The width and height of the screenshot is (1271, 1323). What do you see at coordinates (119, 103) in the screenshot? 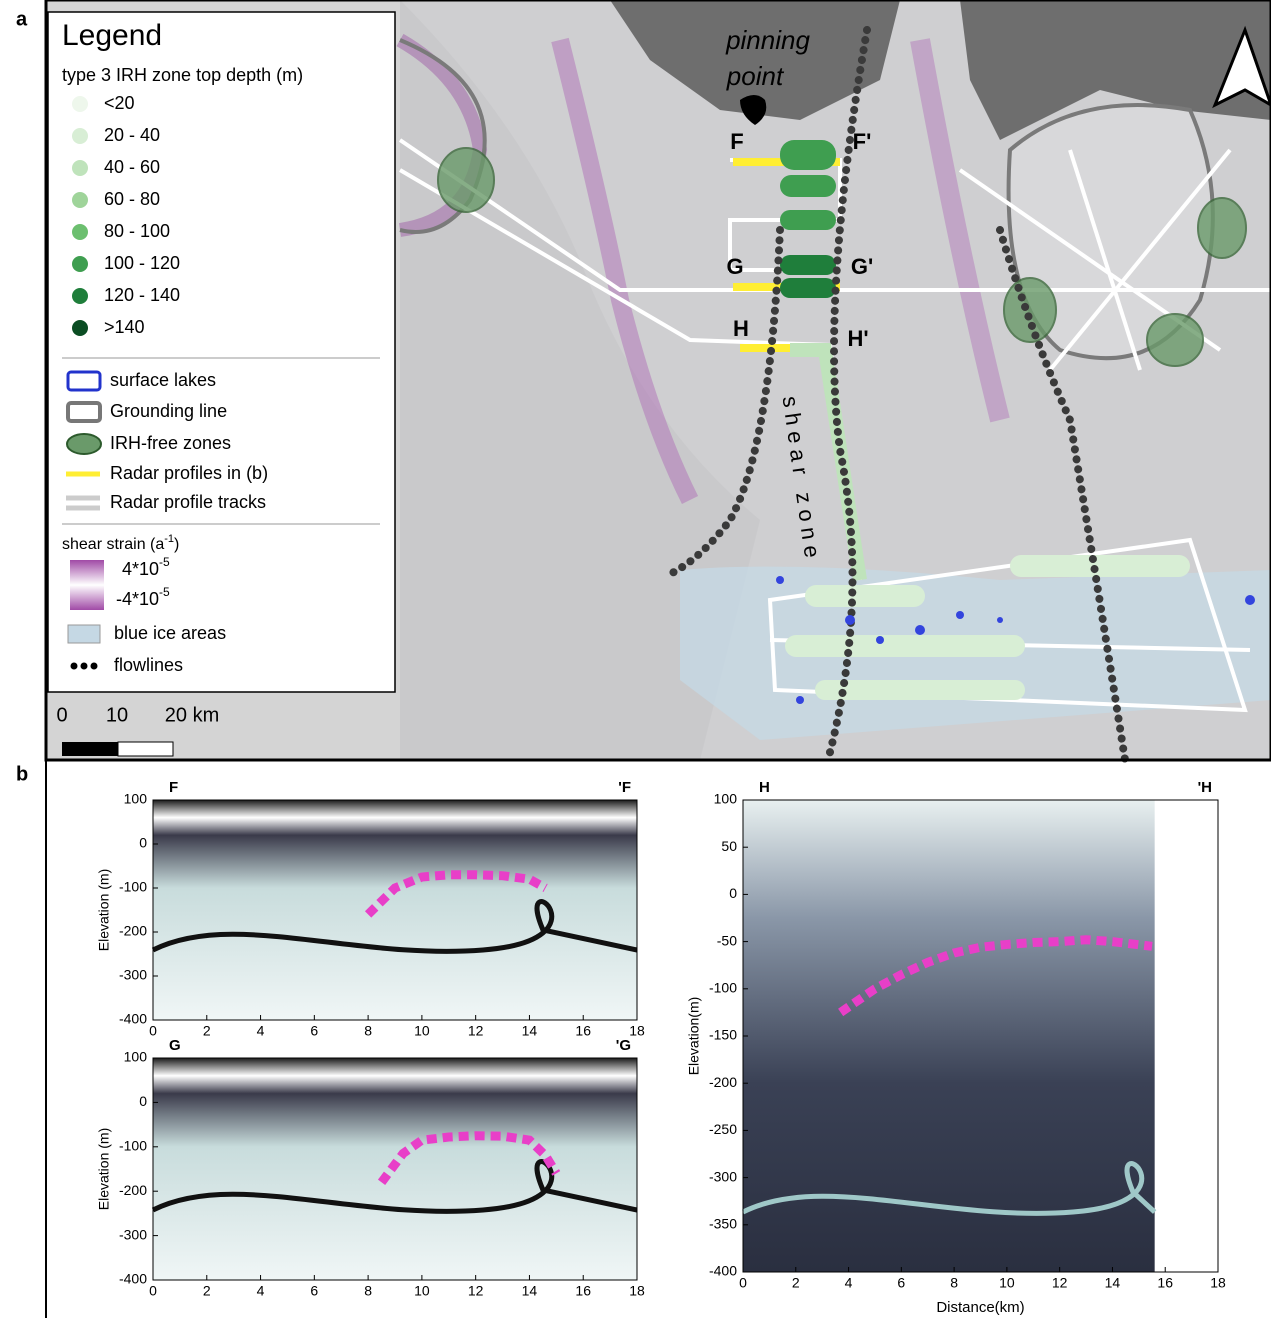
I see `legend-item: <20` at bounding box center [119, 103].